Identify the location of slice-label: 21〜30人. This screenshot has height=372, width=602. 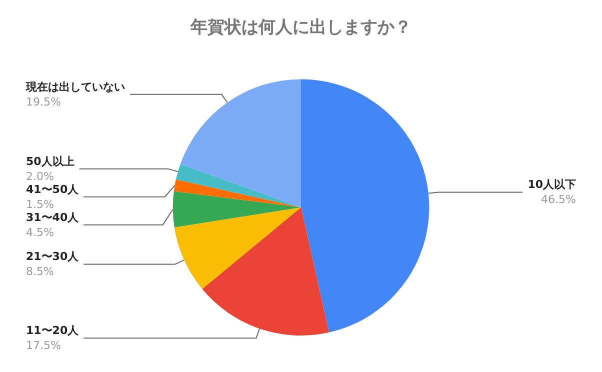
(53, 257).